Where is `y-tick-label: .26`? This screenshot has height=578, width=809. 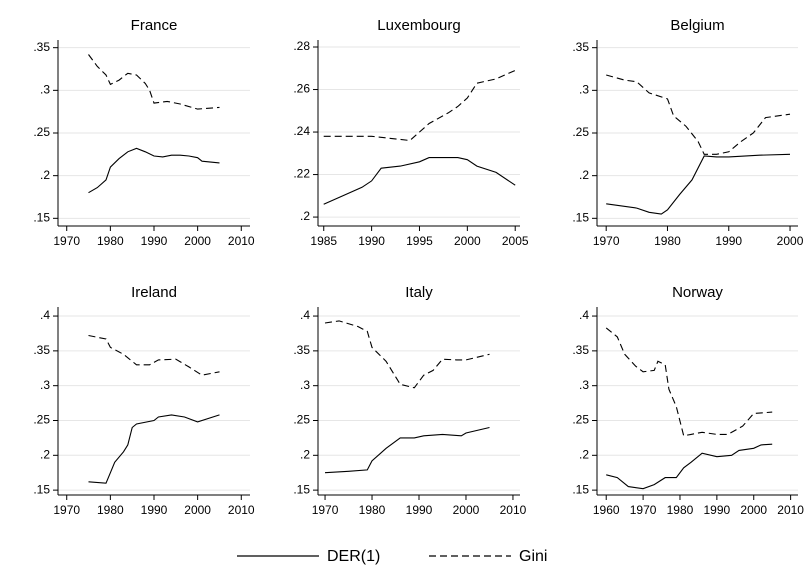 y-tick-label: .26 is located at coordinates (301, 89).